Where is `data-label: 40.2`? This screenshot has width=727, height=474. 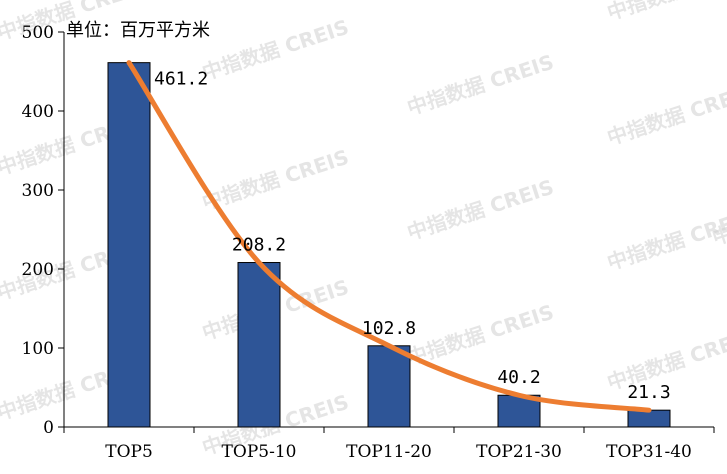
data-label: 40.2 is located at coordinates (518, 377).